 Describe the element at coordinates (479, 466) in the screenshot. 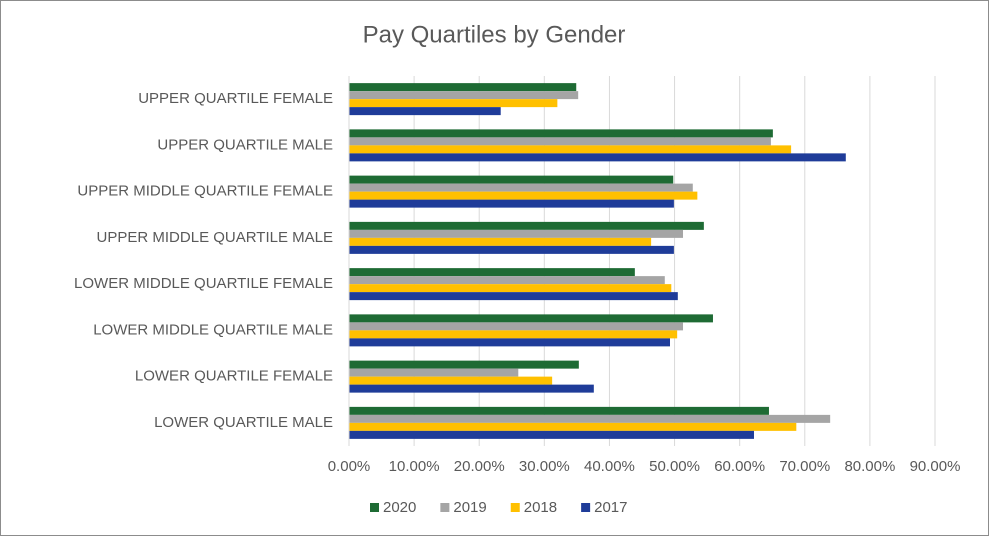

I see `x-tick-label: 20.00%` at that location.